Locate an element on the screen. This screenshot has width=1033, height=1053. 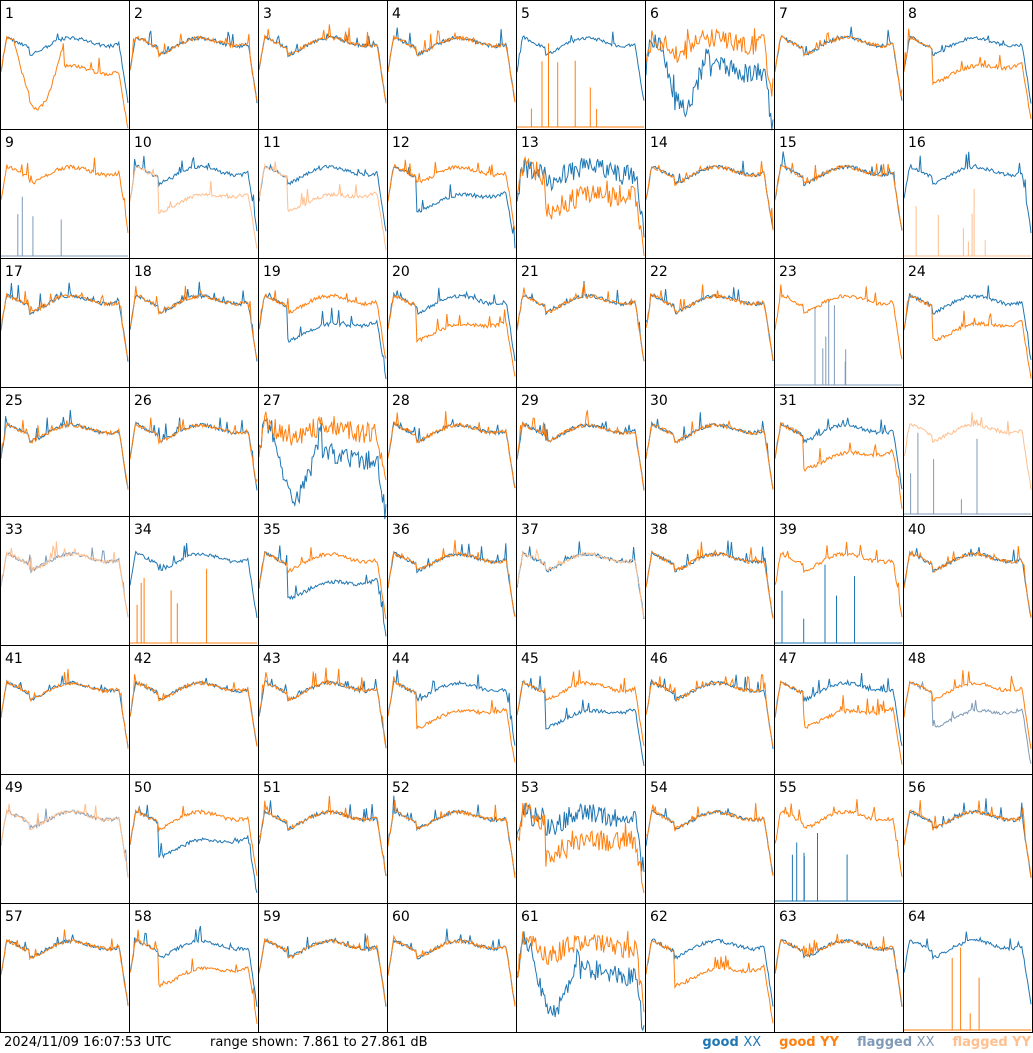
panel-label: 9 is located at coordinates (9, 143).